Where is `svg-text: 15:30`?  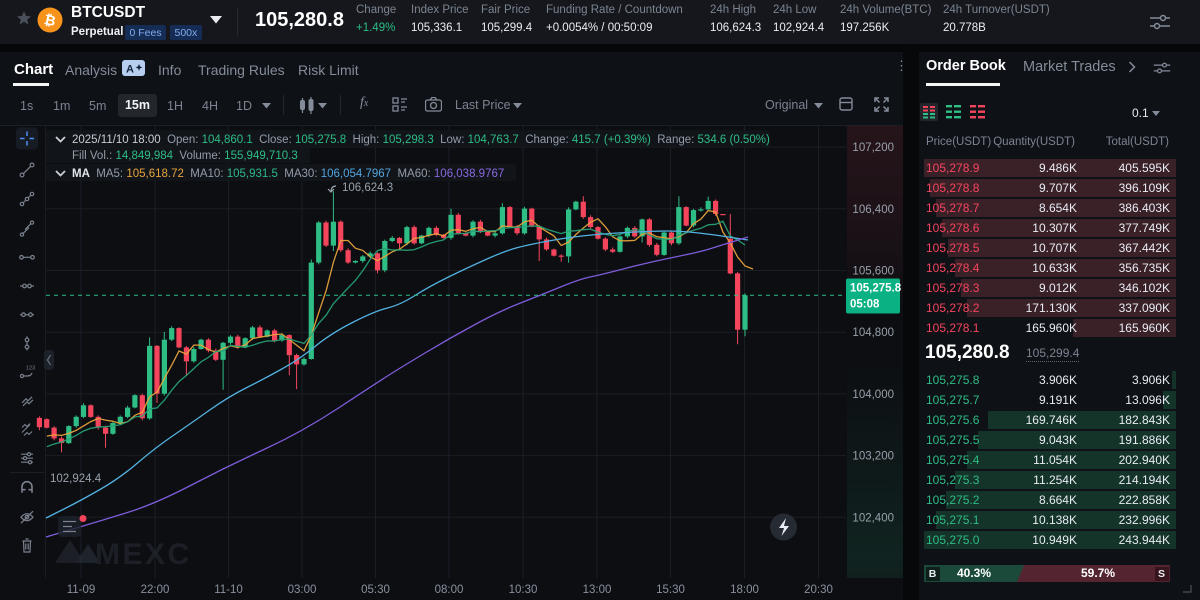
svg-text: 15:30 is located at coordinates (670, 590).